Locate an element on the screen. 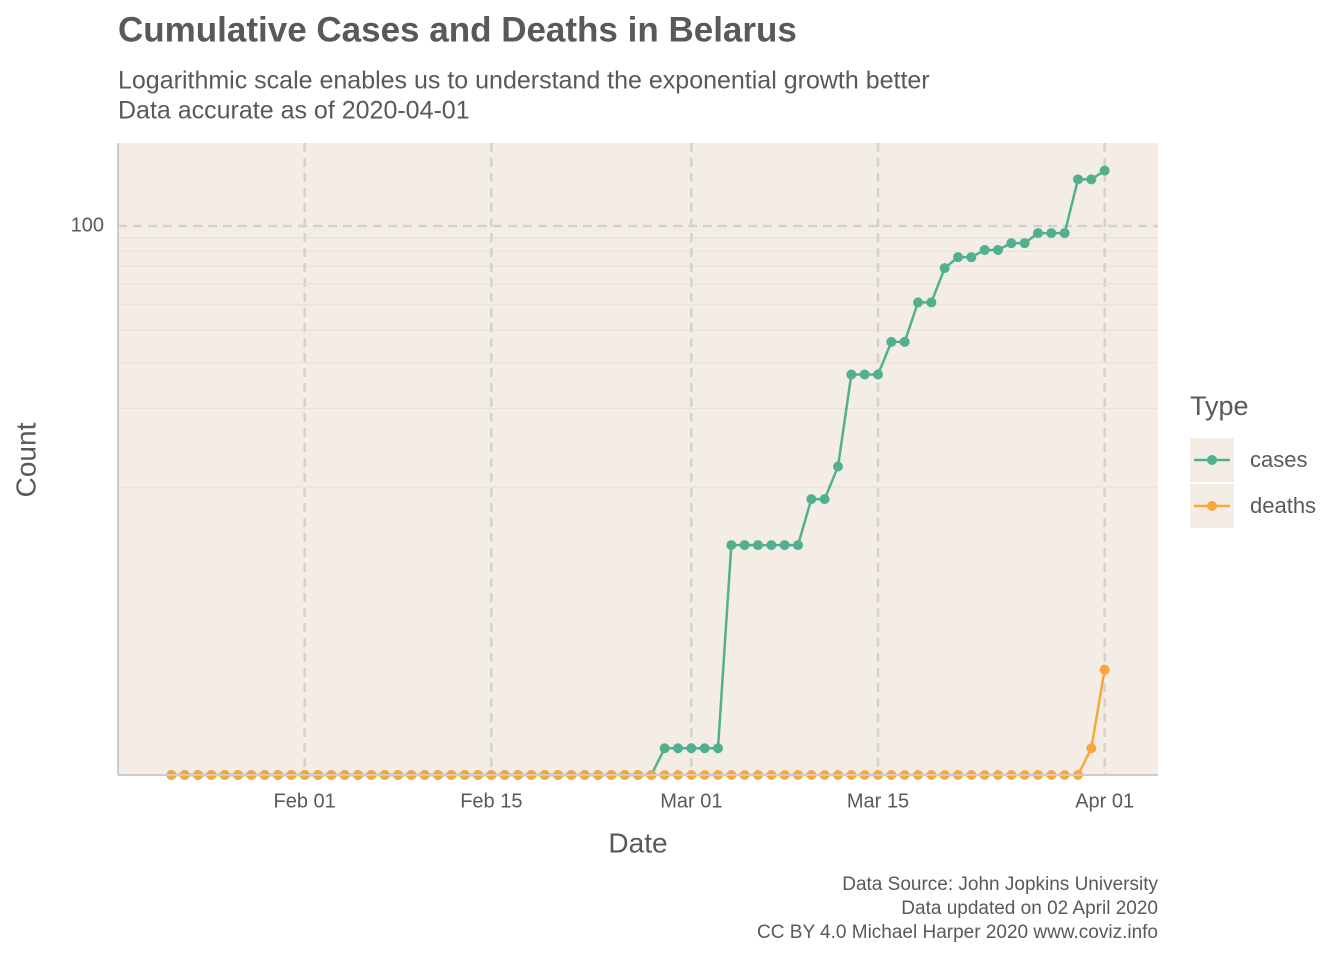  legend-title: Type is located at coordinates (1219, 406).